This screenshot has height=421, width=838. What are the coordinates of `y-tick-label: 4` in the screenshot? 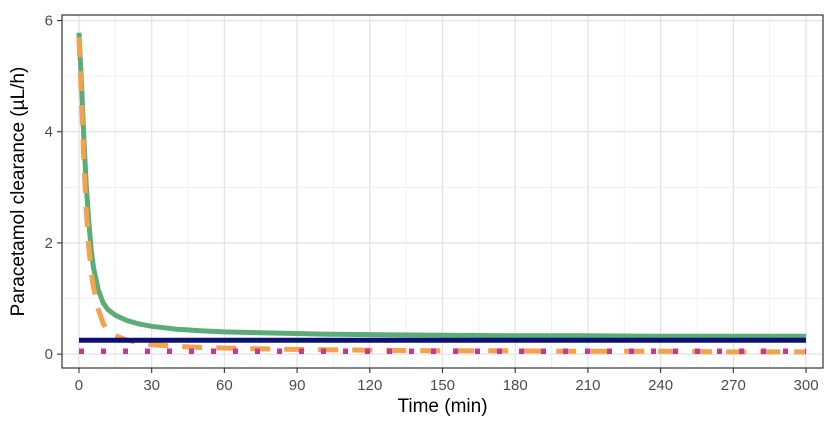 It's located at (49, 132).